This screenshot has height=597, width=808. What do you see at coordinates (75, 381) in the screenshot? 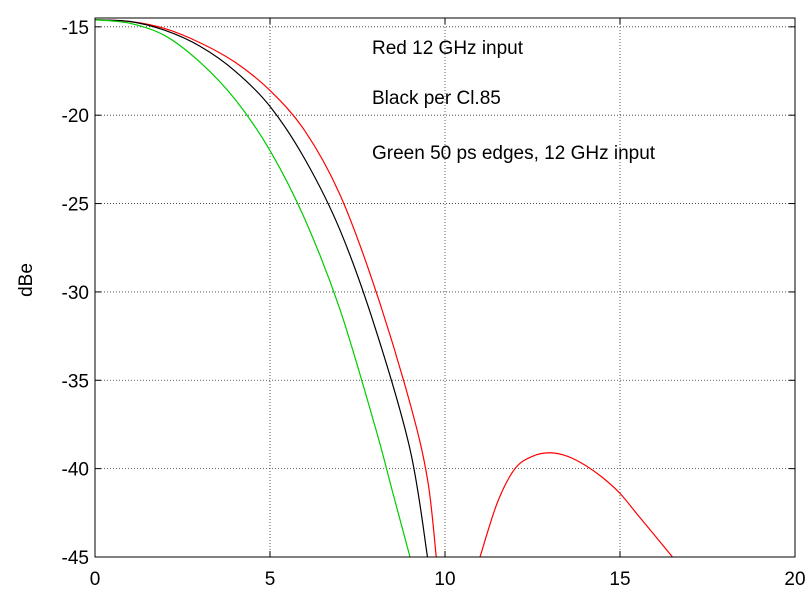
I see `y-tick-label: -35` at bounding box center [75, 381].